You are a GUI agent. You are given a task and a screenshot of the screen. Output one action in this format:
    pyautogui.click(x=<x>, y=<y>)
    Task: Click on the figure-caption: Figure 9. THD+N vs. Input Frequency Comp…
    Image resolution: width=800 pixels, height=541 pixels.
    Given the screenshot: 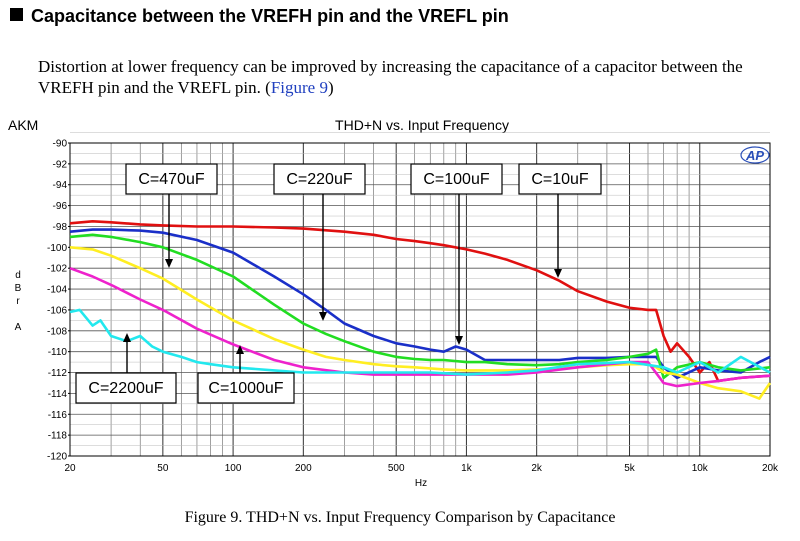 What is the action you would take?
    pyautogui.click(x=400, y=517)
    